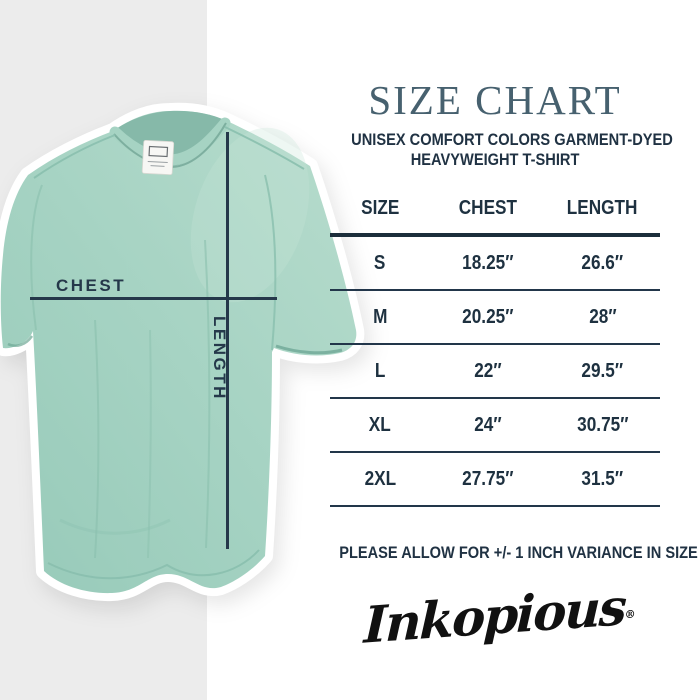 This screenshot has height=700, width=700. What do you see at coordinates (602, 316) in the screenshot?
I see `length-cell: 28″` at bounding box center [602, 316].